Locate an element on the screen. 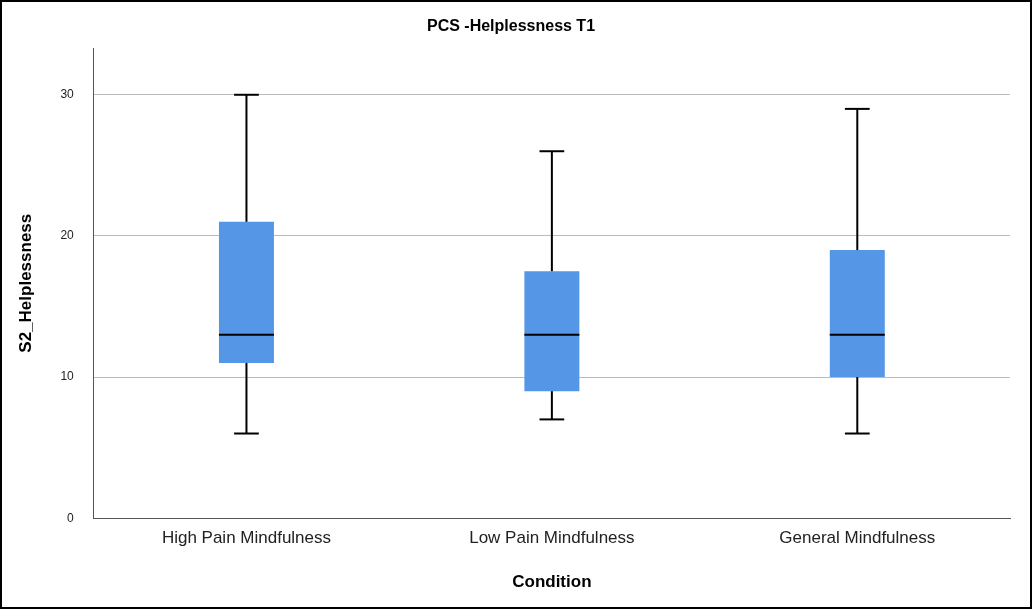 This screenshot has height=609, width=1032. y-tick-label: 0 is located at coordinates (71, 517).